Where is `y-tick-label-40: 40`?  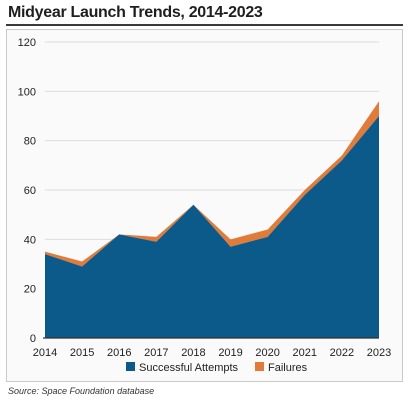 y-tick-label-40: 40 is located at coordinates (30, 240).